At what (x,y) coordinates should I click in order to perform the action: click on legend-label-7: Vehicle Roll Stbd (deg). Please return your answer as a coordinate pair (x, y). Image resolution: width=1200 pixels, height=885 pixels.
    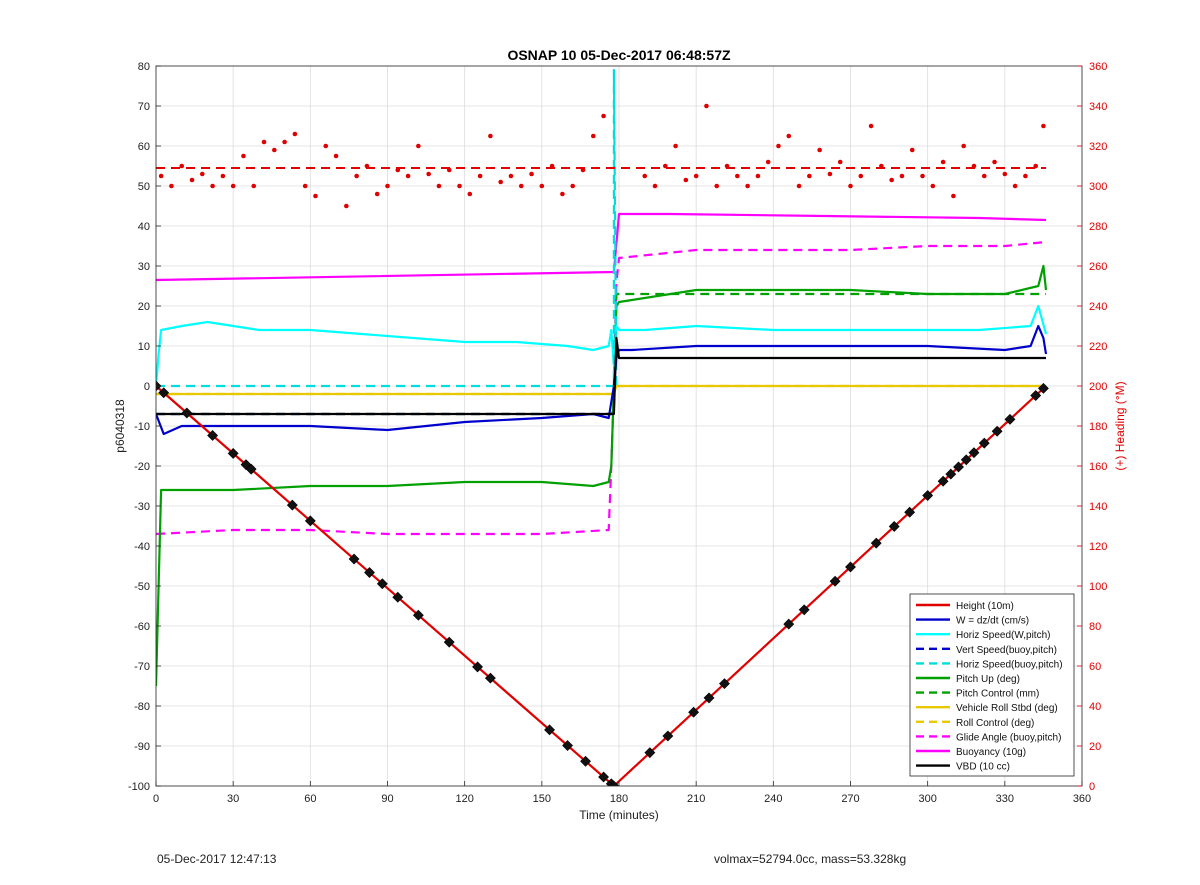
    Looking at the image, I should click on (1007, 708).